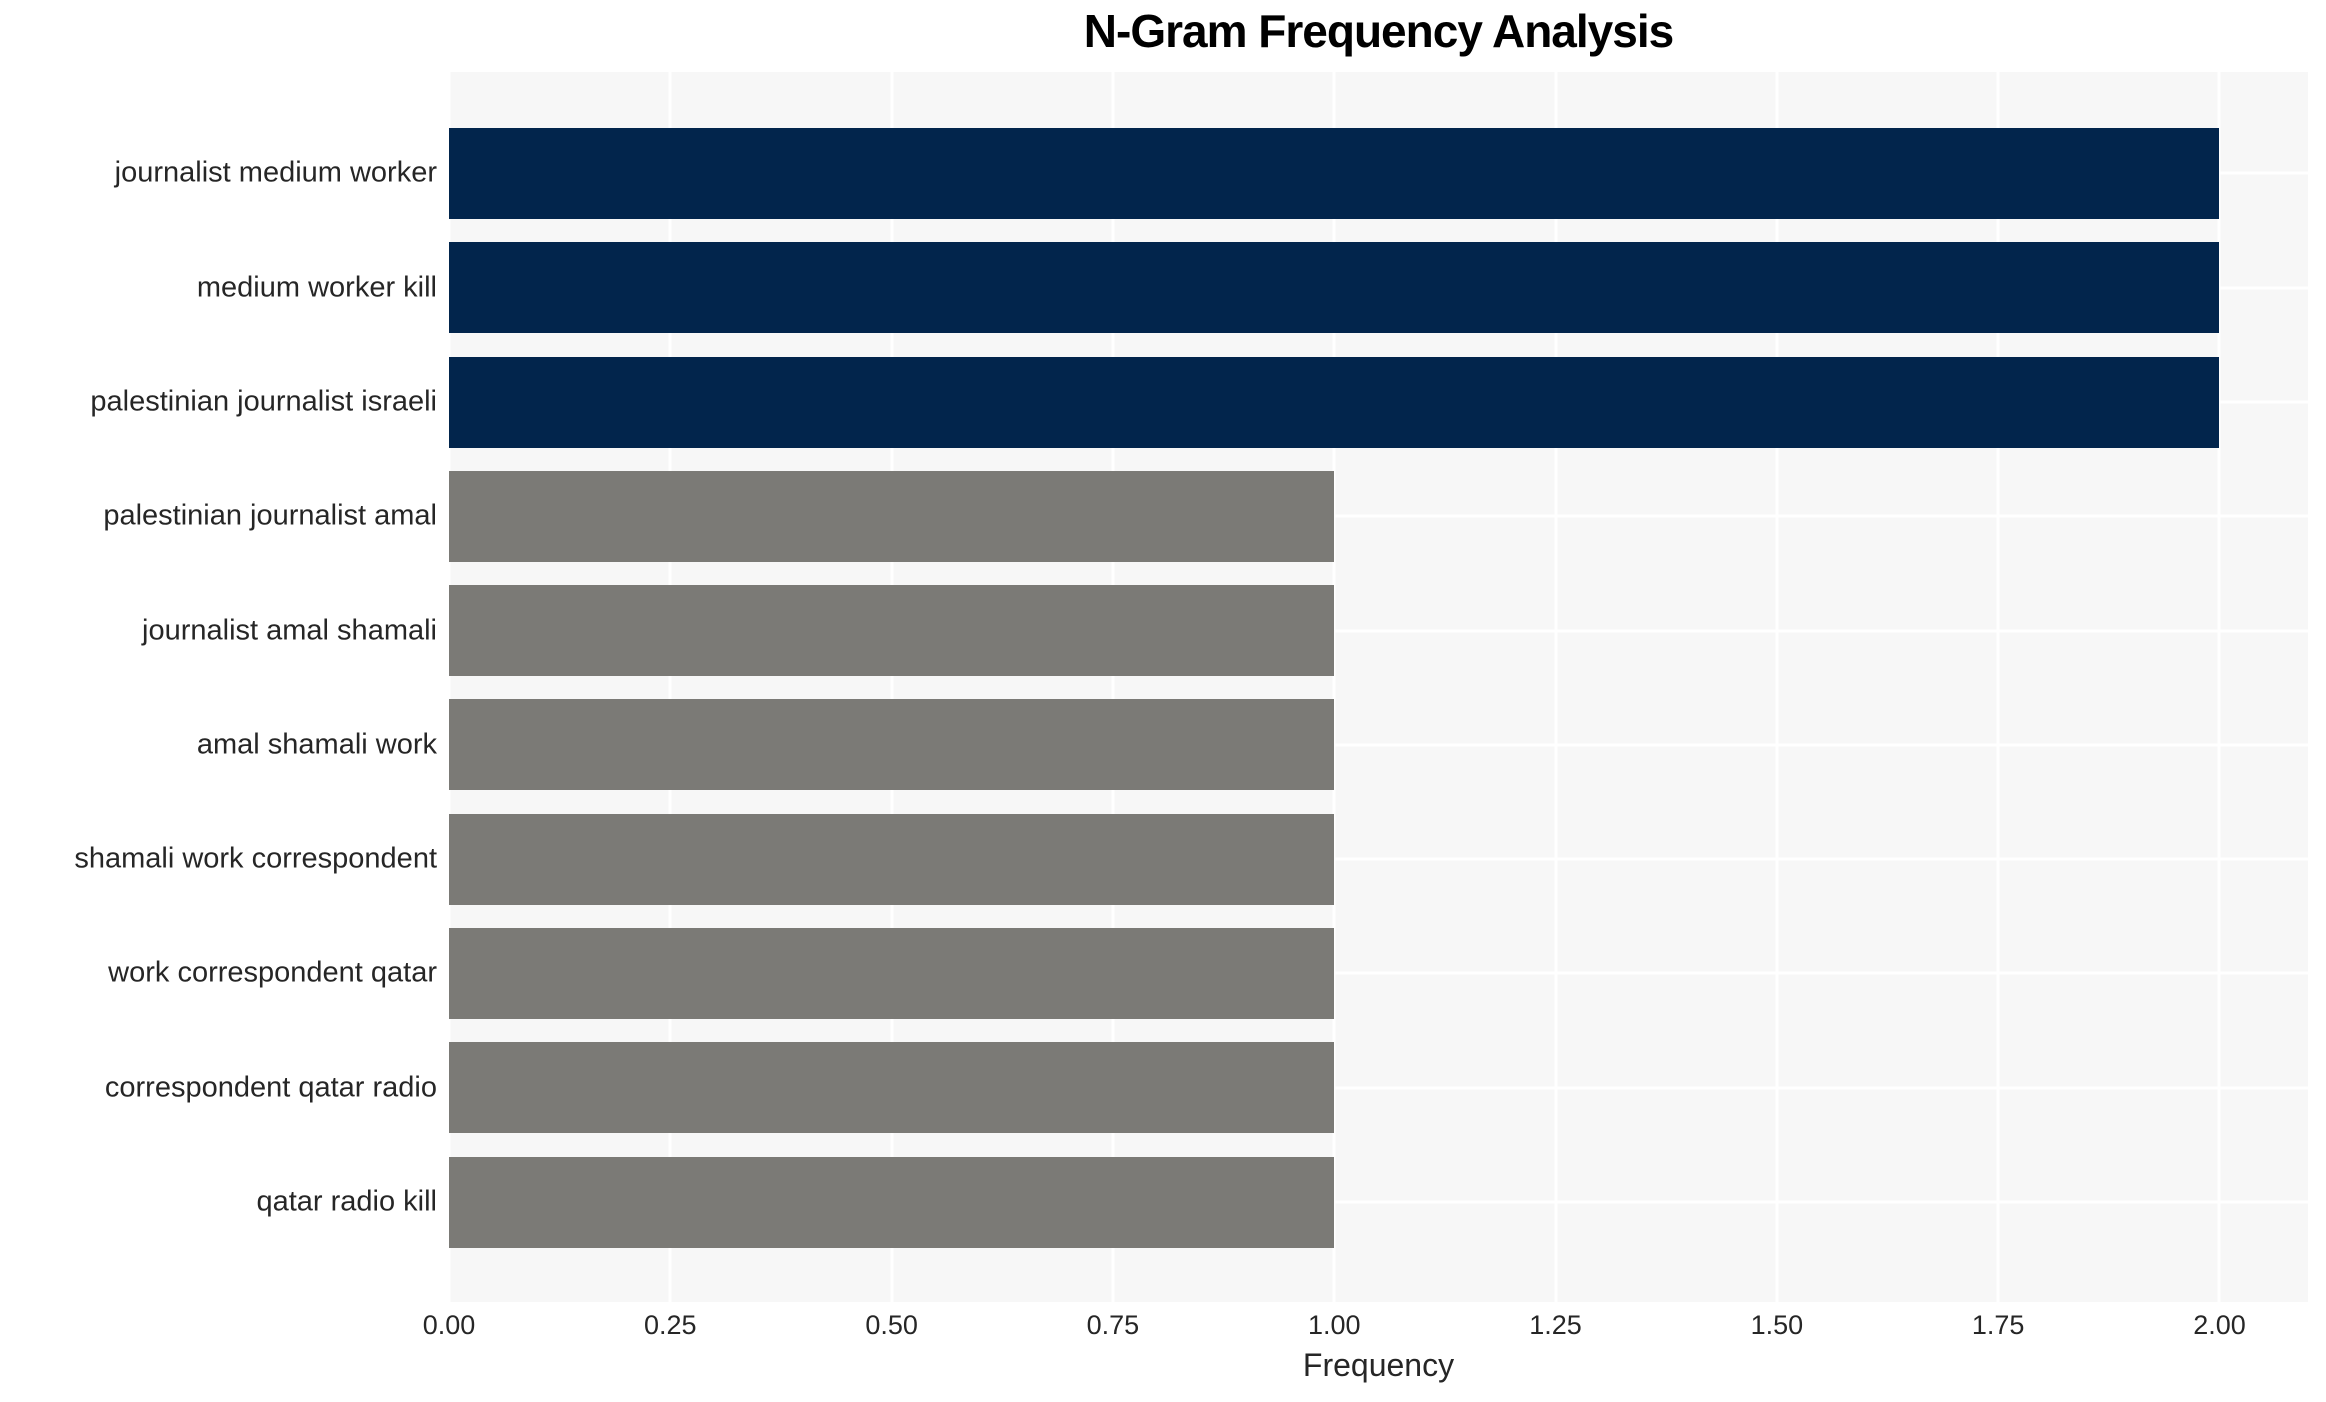 This screenshot has height=1402, width=2326. What do you see at coordinates (1113, 1325) in the screenshot?
I see `x-tick-label: 0.75` at bounding box center [1113, 1325].